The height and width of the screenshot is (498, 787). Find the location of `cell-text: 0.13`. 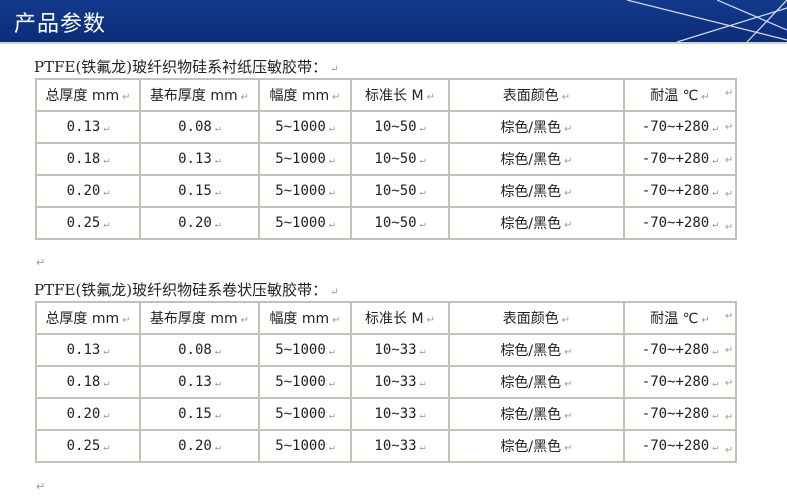

cell-text: 0.13 is located at coordinates (83, 350).